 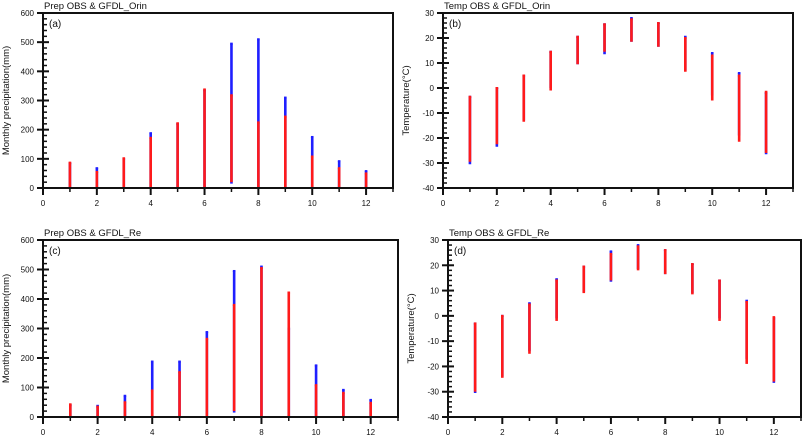 What do you see at coordinates (433, 417) in the screenshot?
I see `y-tick-label: -40` at bounding box center [433, 417].